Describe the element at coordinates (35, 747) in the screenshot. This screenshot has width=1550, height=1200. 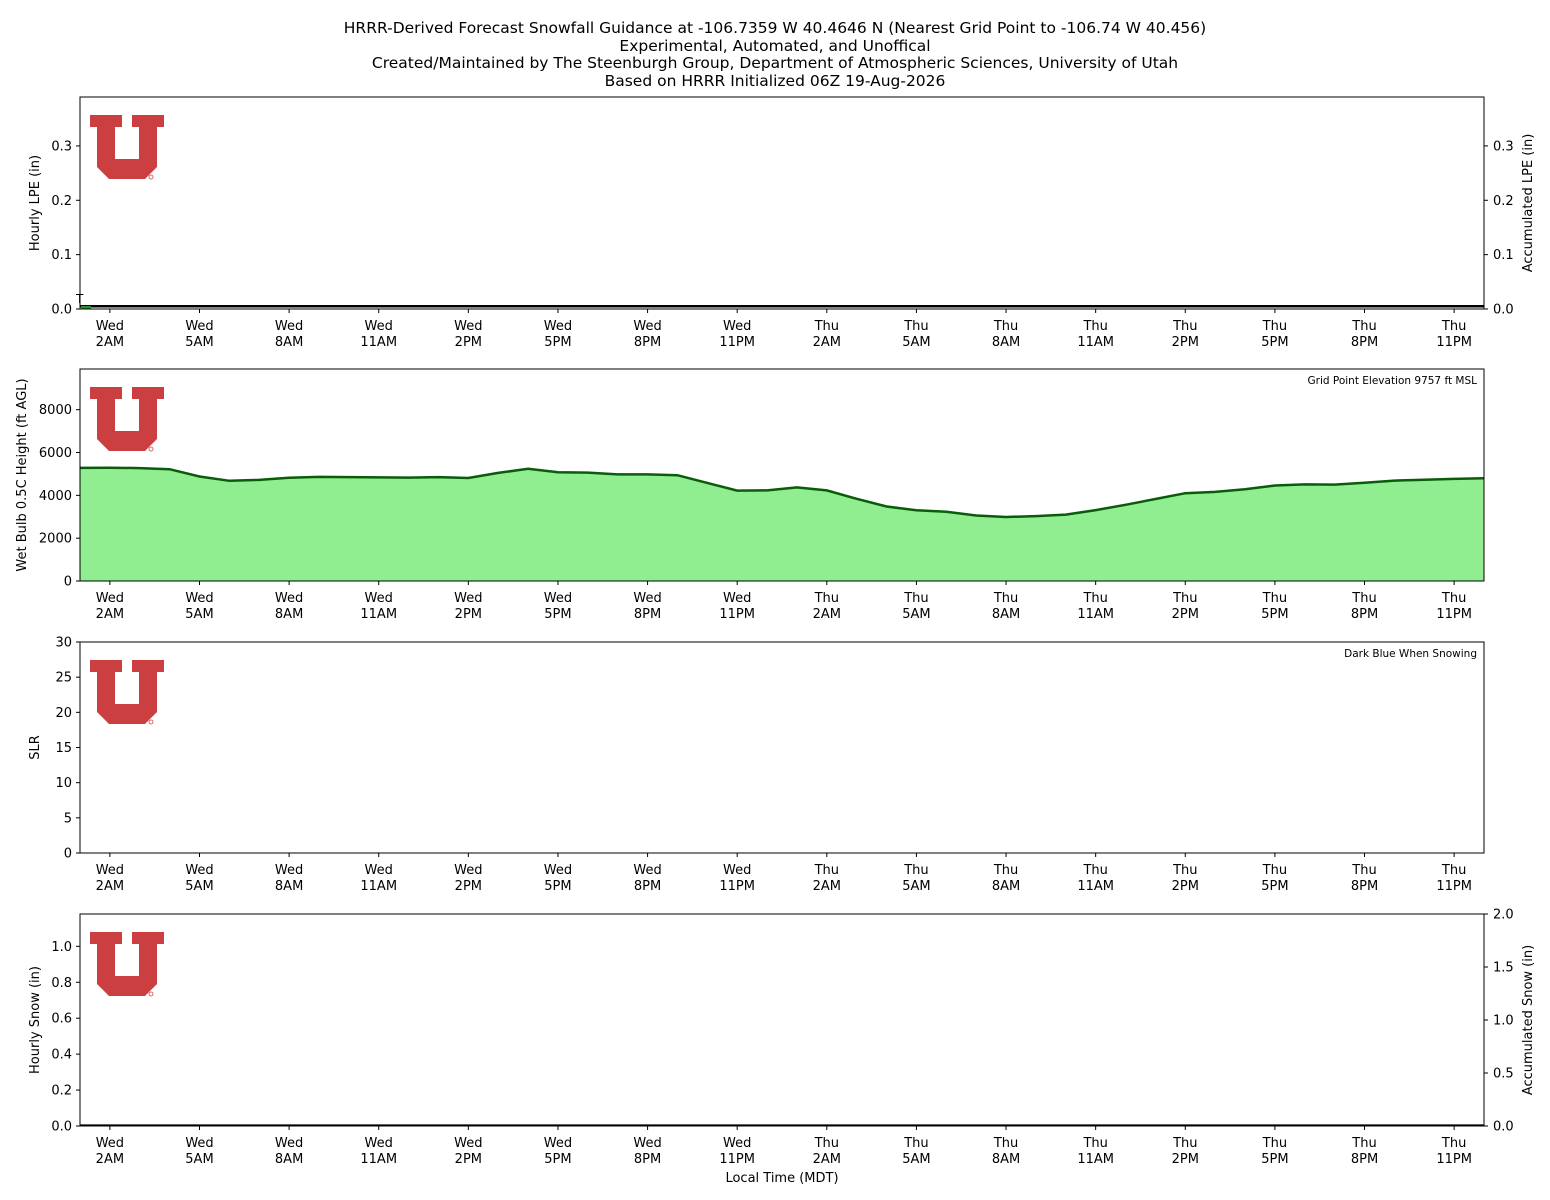
I see `y-axis-label: SLR` at that location.